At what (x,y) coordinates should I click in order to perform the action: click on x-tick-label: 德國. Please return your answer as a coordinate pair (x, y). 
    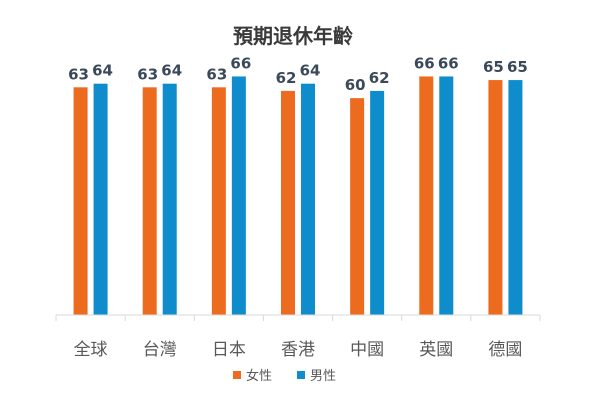
    Looking at the image, I should click on (505, 350).